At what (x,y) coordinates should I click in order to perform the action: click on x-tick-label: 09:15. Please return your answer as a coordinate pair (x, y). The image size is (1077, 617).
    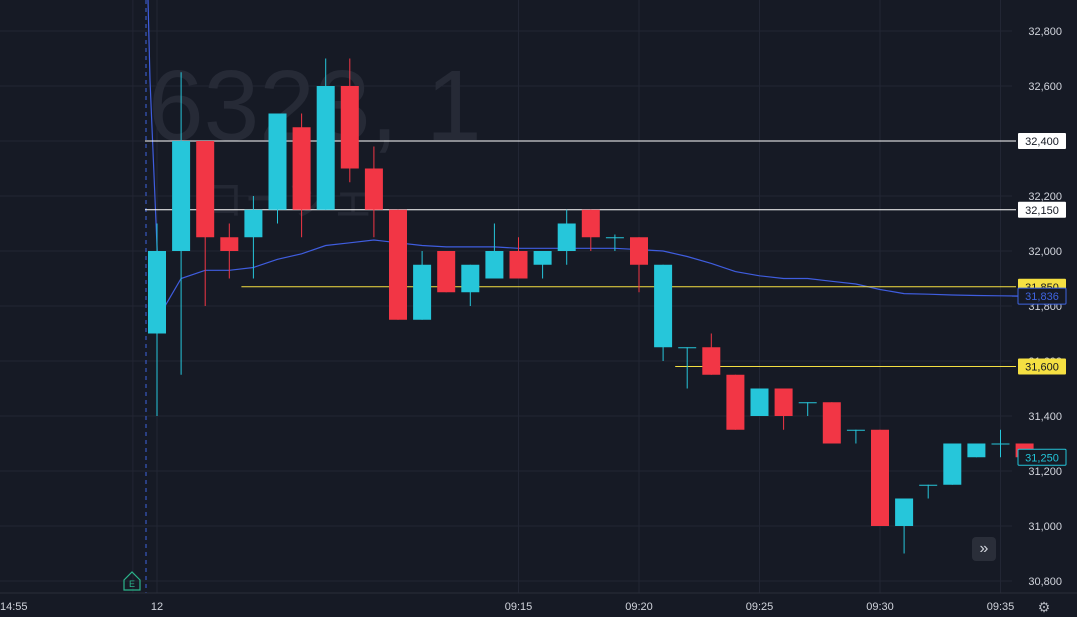
    Looking at the image, I should click on (519, 607).